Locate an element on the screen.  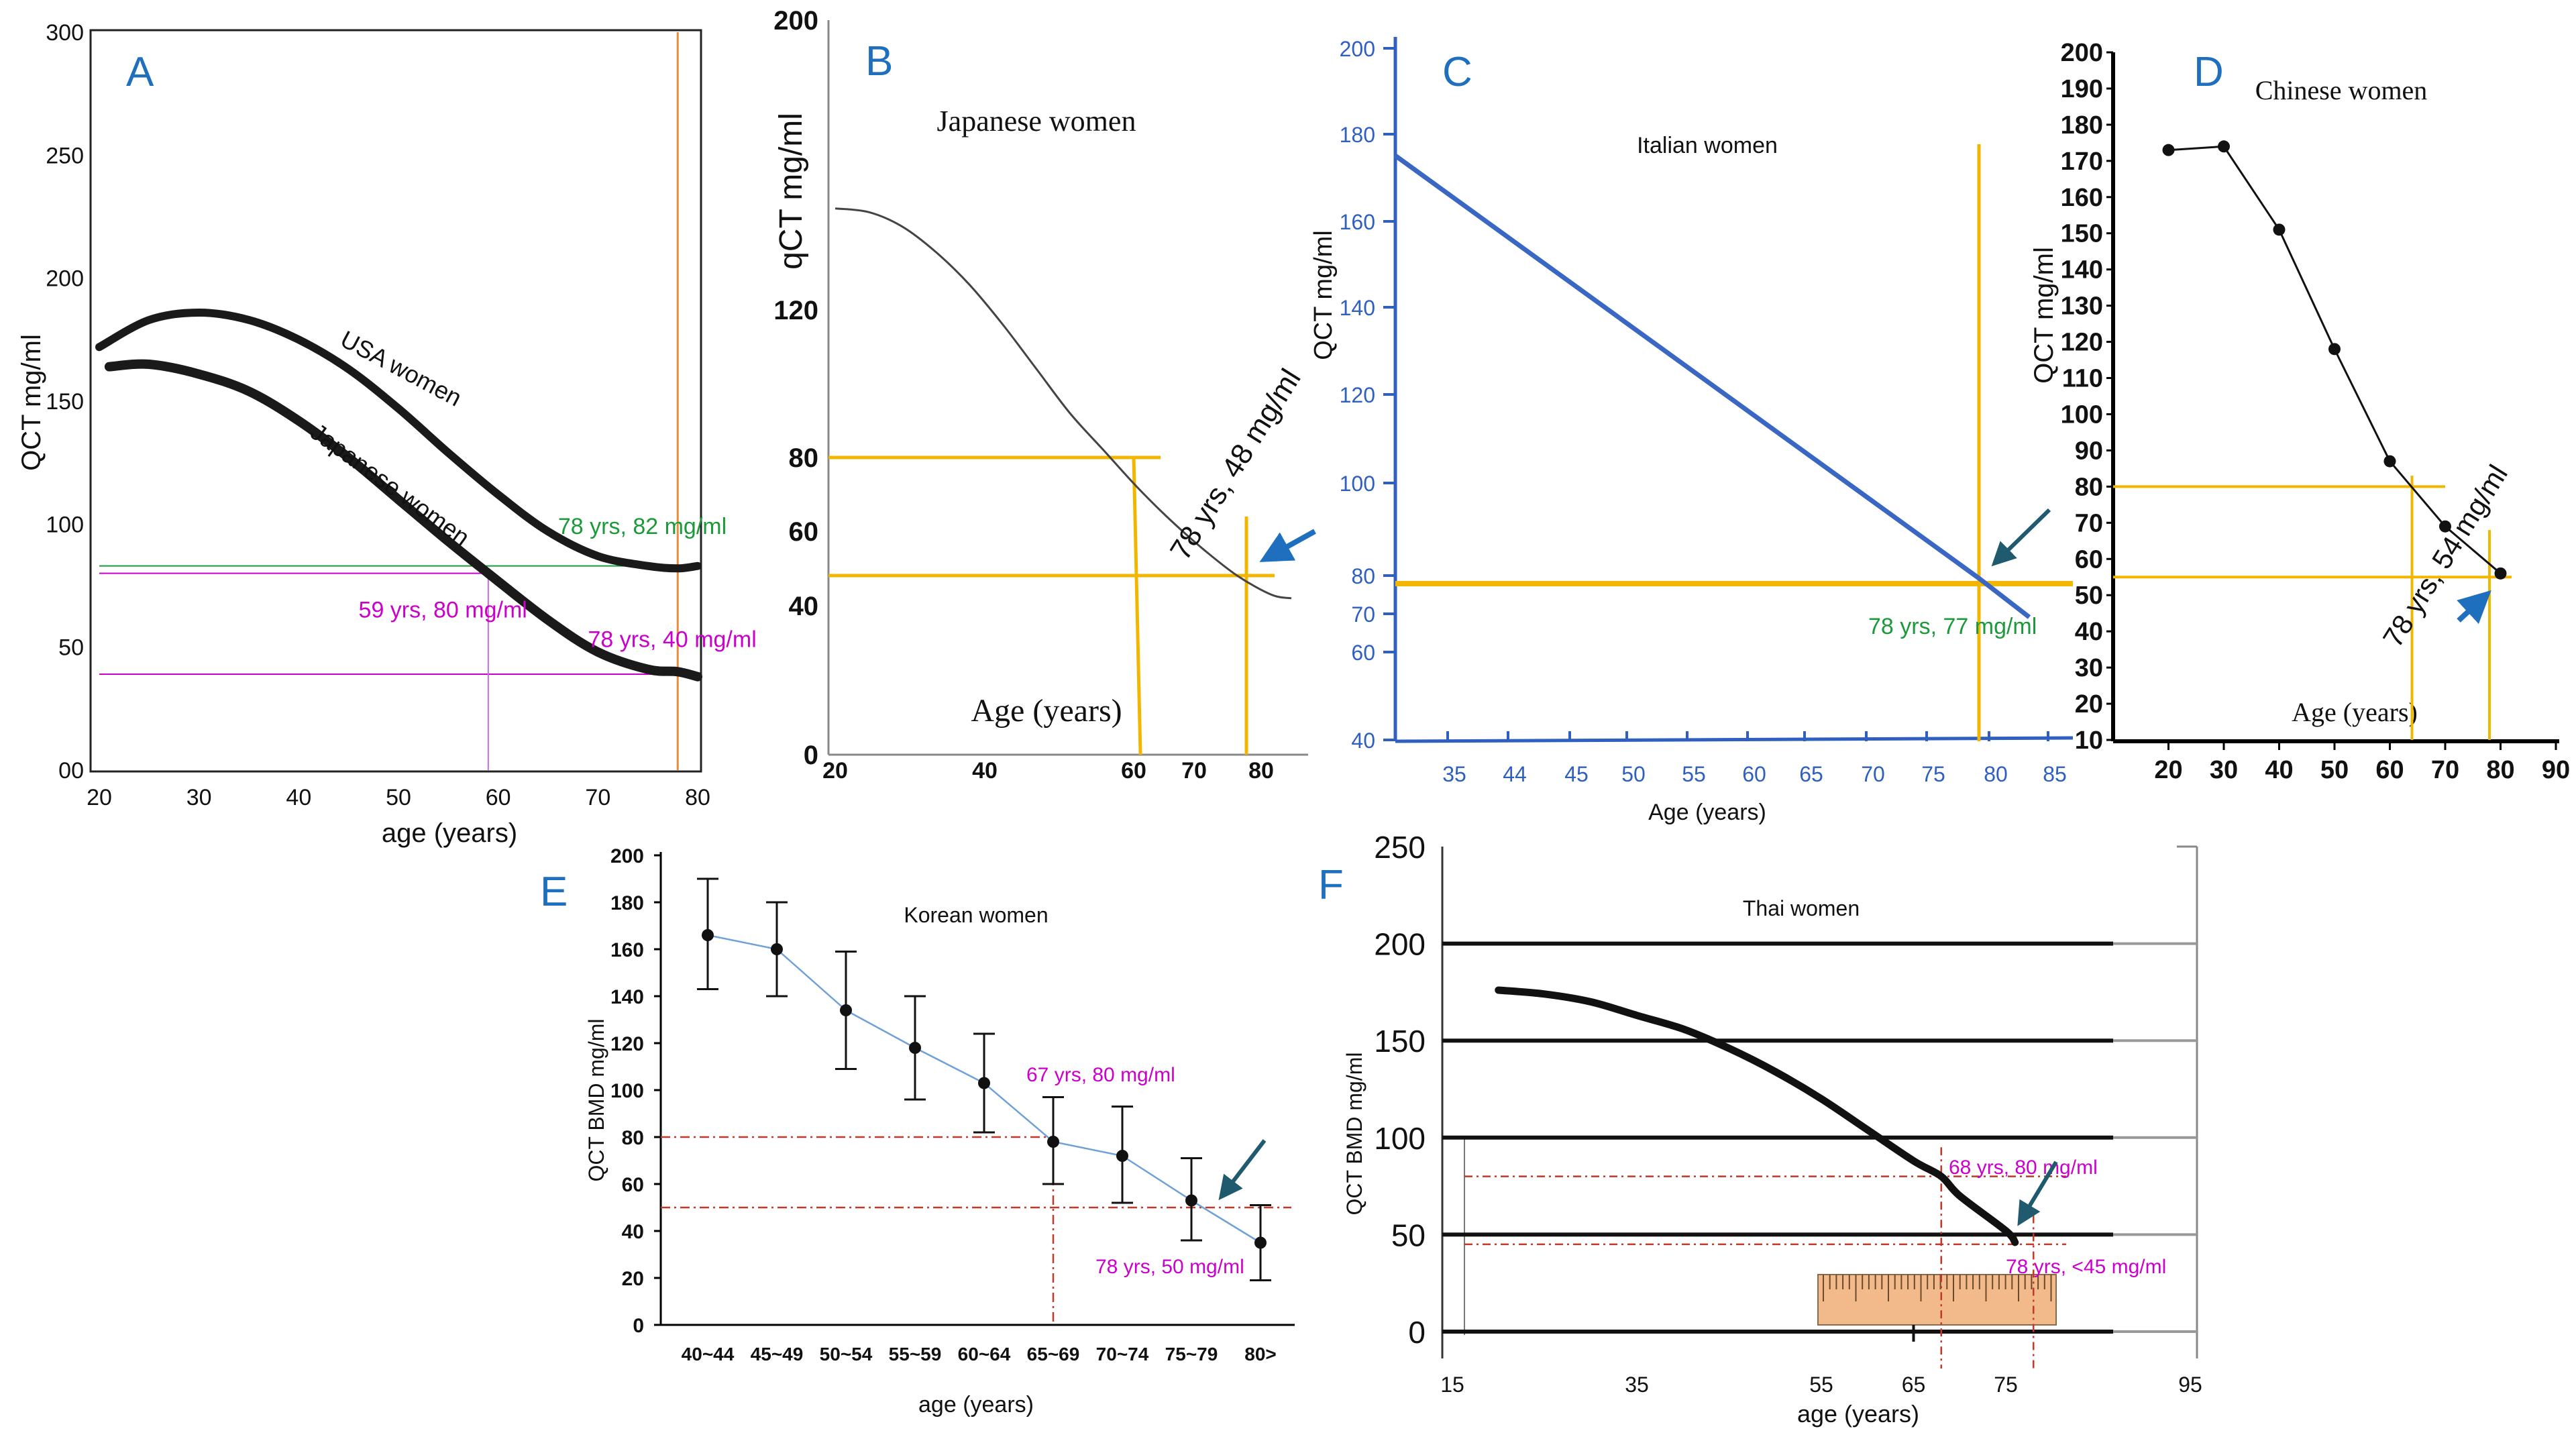
a-y-tick: 200 is located at coordinates (65, 279).